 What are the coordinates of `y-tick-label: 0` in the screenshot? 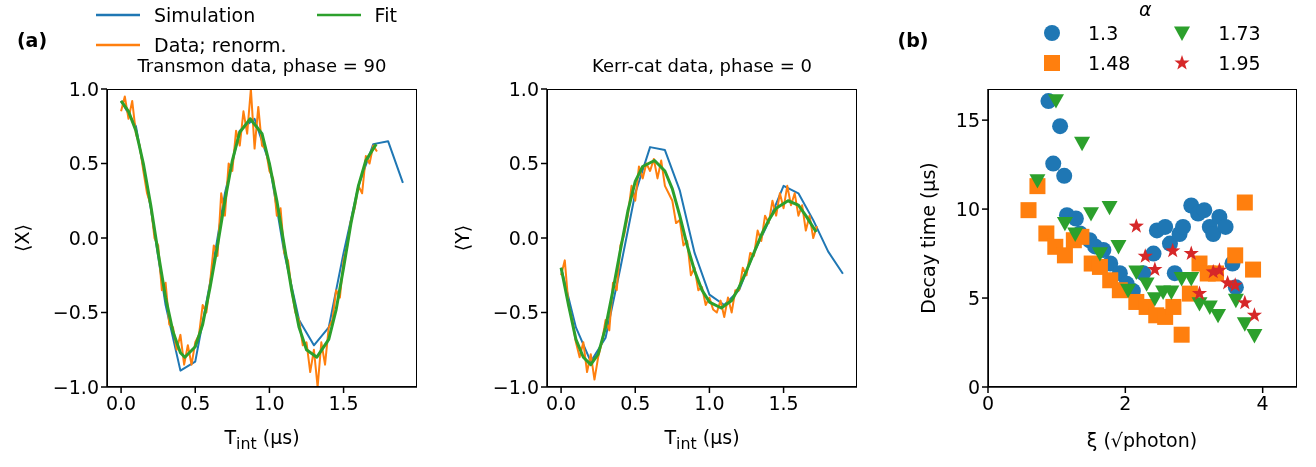 It's located at (973, 386).